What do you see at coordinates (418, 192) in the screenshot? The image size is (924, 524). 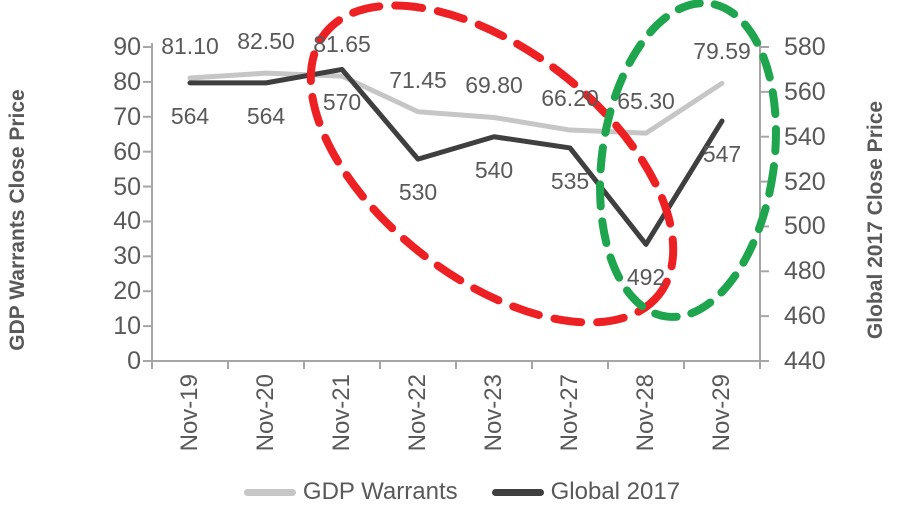 I see `global-2017-data-label: 530` at bounding box center [418, 192].